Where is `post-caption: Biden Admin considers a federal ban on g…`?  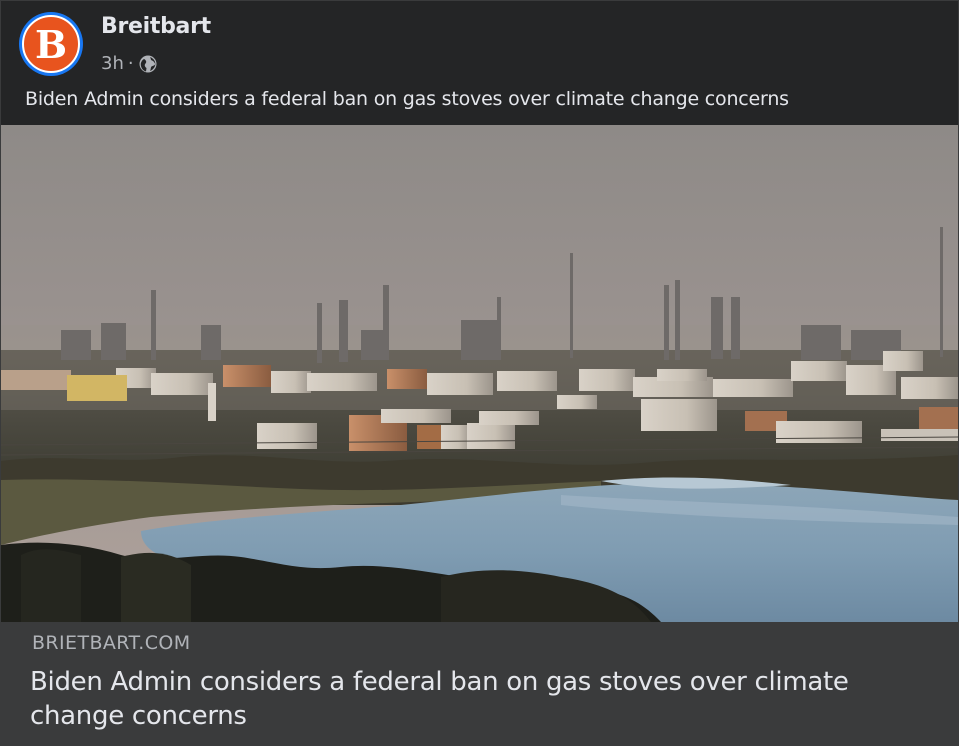
post-caption: Biden Admin considers a federal ban on g… is located at coordinates (407, 99).